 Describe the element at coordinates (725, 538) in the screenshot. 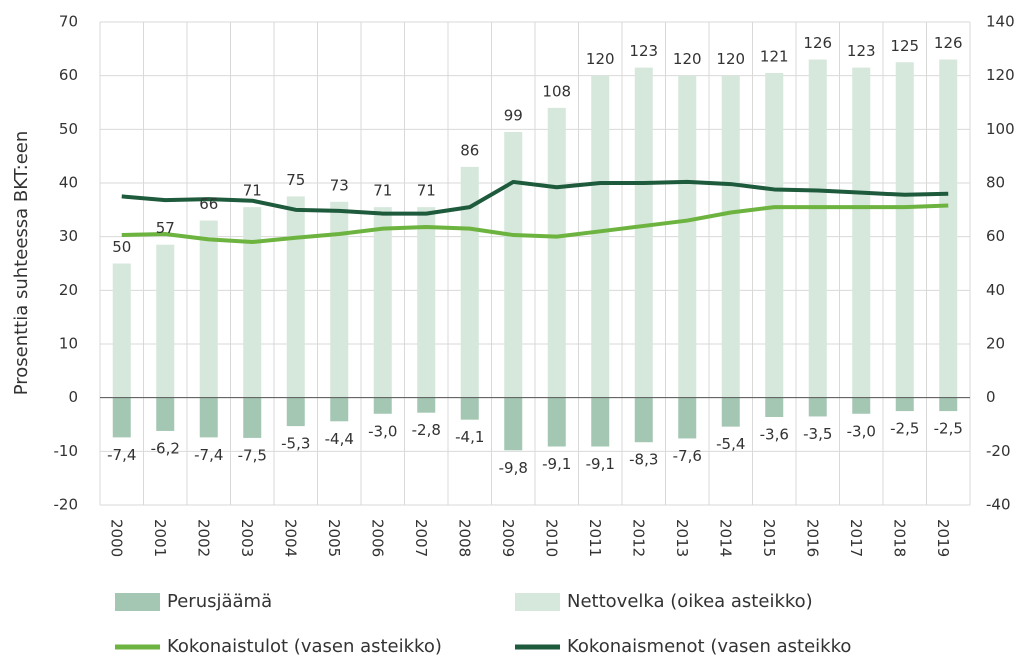

I see `x-tick-label: 2014` at that location.